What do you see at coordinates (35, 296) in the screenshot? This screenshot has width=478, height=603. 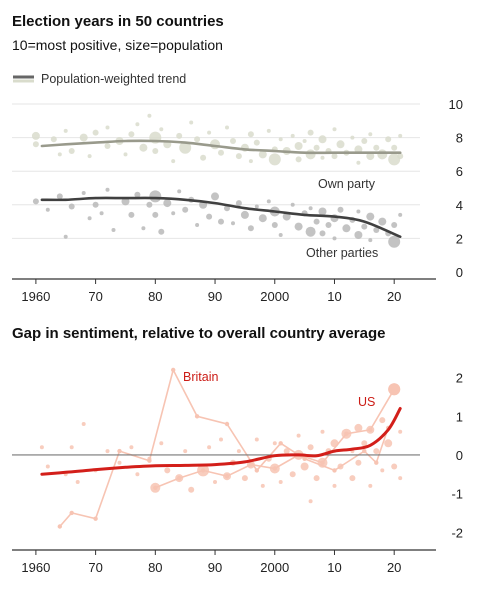 I see `x-tick-label: 1960` at bounding box center [35, 296].